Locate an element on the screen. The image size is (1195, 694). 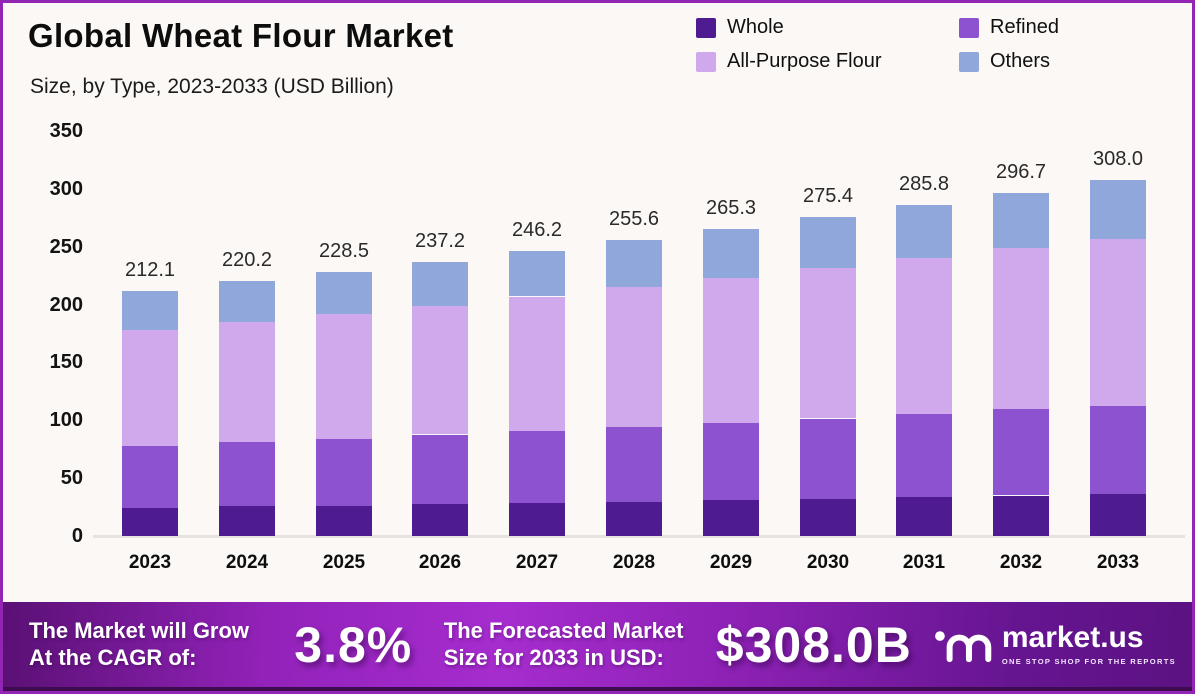
bar-value-label-2033: 308.0 is located at coordinates (1118, 159).